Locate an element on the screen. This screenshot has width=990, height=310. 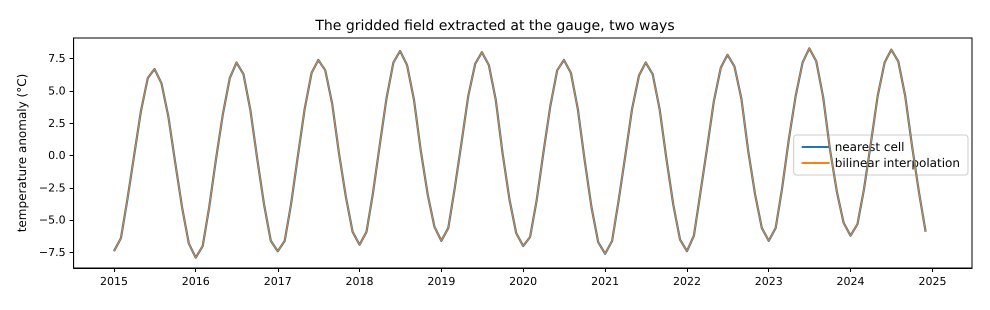
y-tick-label: 2.5 is located at coordinates (57, 123).